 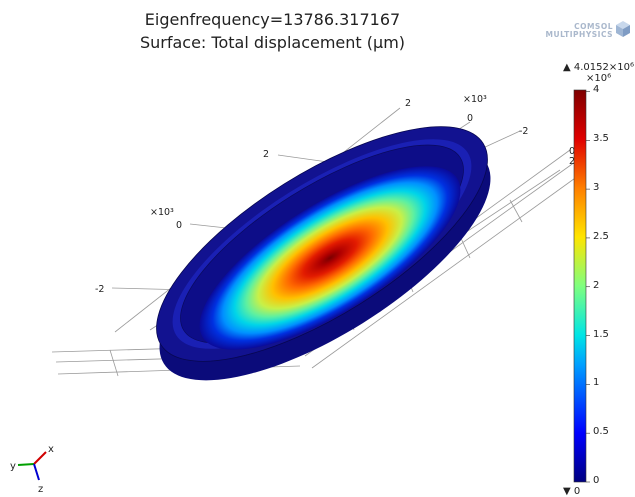 I want to click on triad-y-label: y, so click(x=13, y=466).